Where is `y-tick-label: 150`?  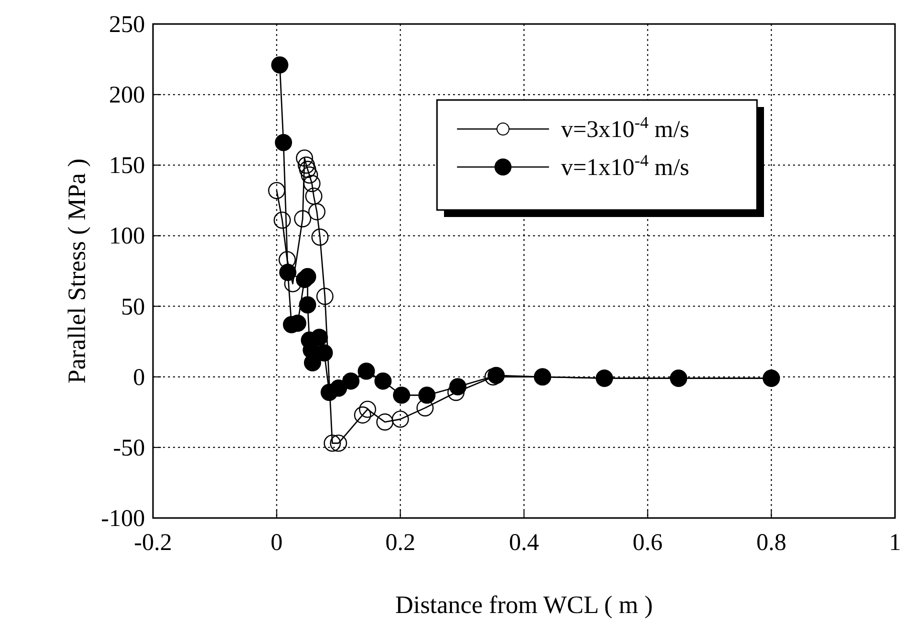 y-tick-label: 150 is located at coordinates (127, 166).